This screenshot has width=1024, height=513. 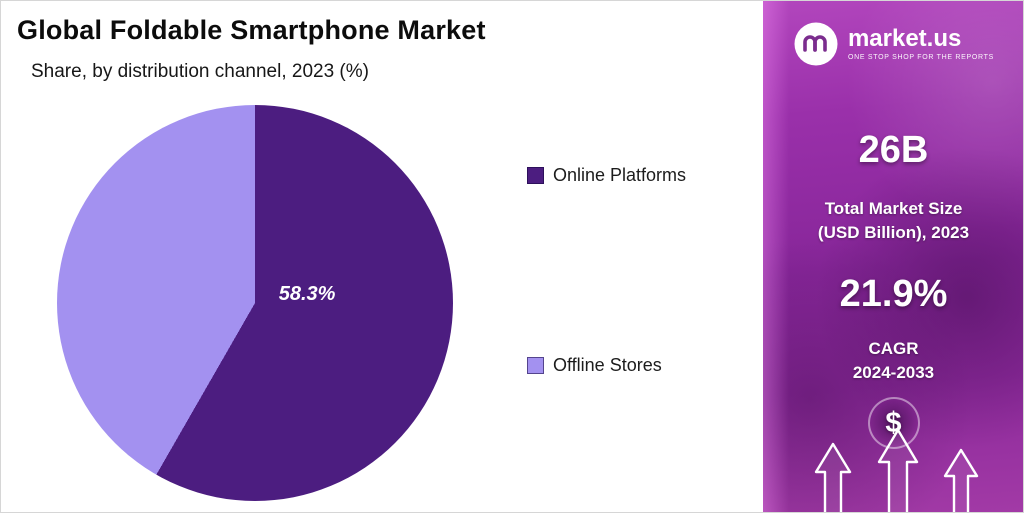 I want to click on legend-label-online: Online Platforms, so click(x=620, y=175).